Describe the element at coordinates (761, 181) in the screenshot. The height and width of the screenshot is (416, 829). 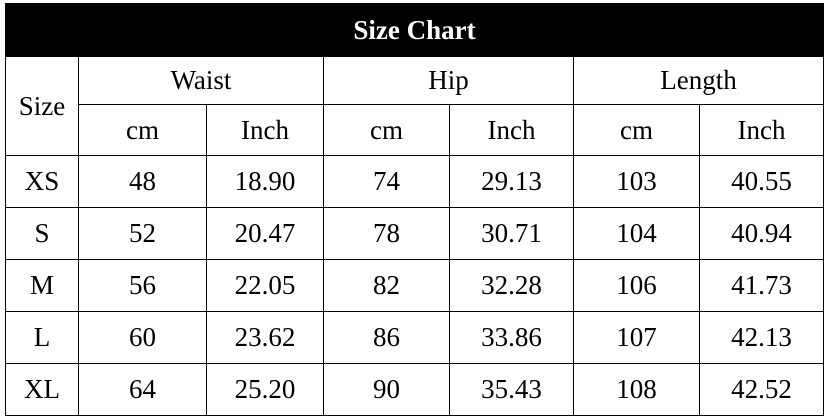
I see `value-cell: 40.55` at that location.